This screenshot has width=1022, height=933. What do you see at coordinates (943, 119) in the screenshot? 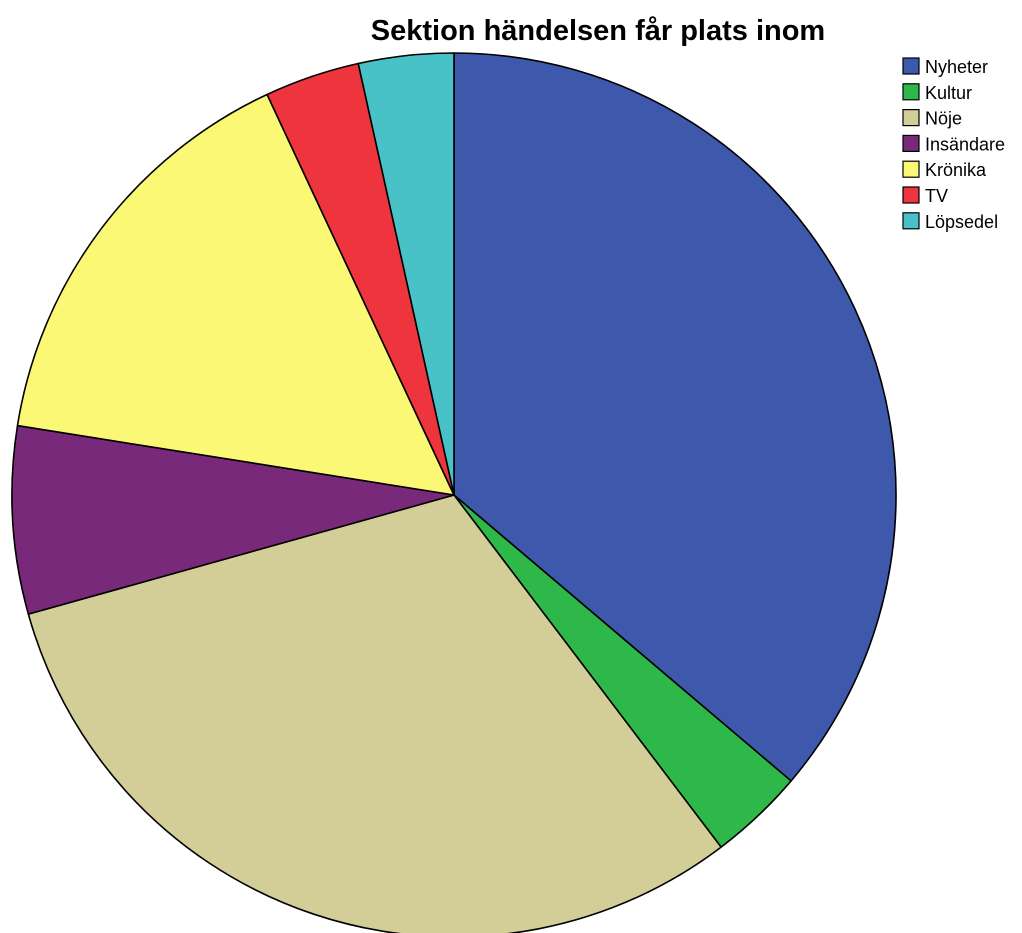
I see `legend-label-noje: Nöje` at bounding box center [943, 119].